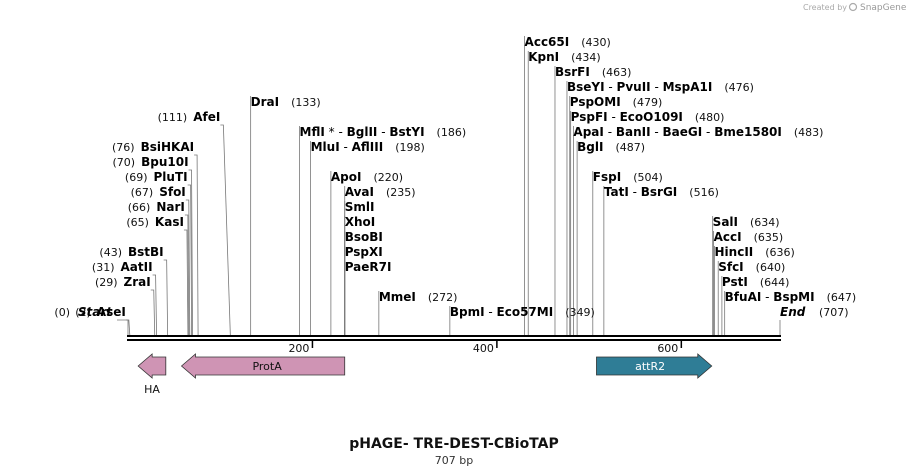 This screenshot has width=908, height=475. What do you see at coordinates (137, 282) in the screenshot?
I see `site-label-zrai: ZraI` at bounding box center [137, 282].